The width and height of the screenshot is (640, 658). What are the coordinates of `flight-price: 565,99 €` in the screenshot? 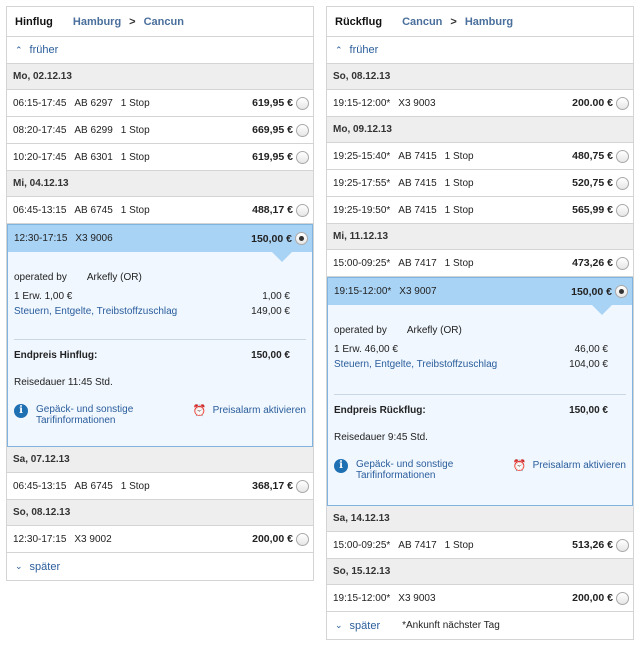 It's located at (592, 210).